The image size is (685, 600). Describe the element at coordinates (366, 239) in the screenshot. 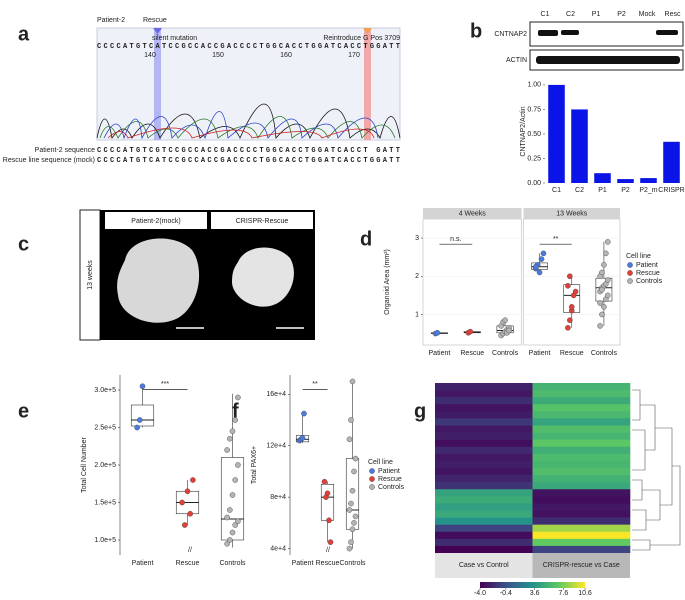

I see `panel-label: d` at that location.